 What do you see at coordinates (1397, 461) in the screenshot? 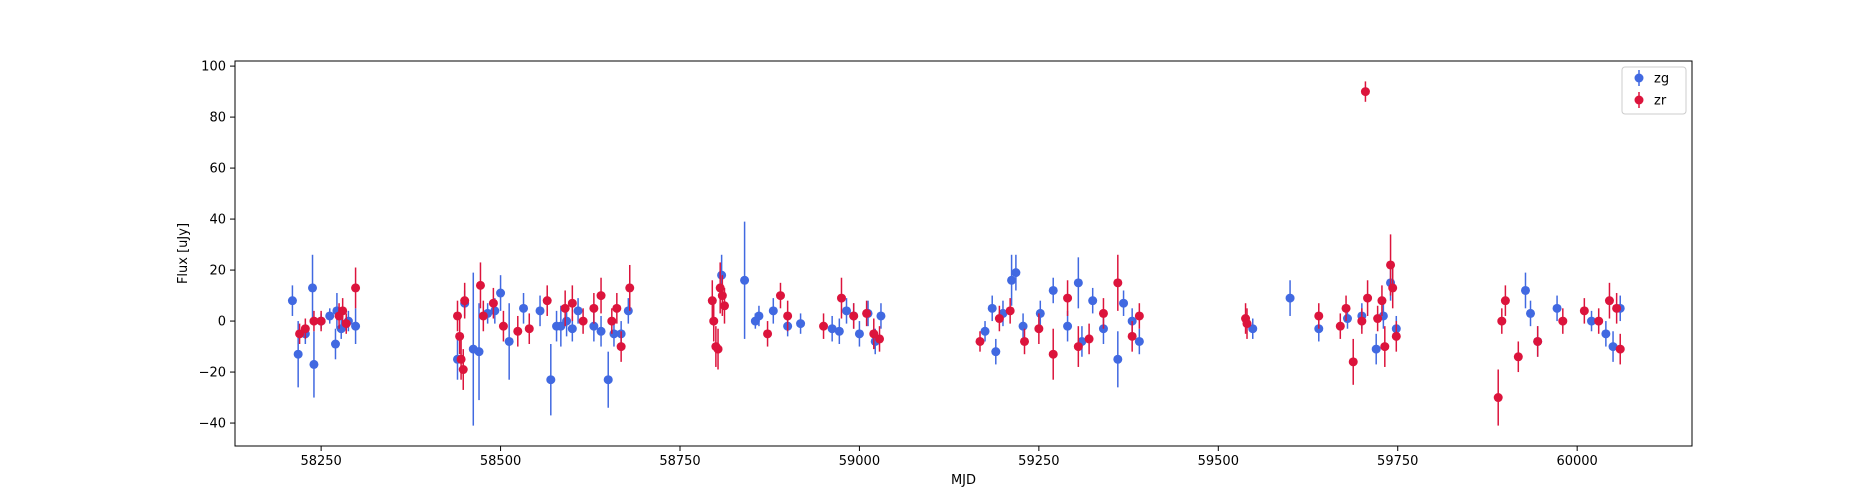
I see `x-tick-label: 59750` at bounding box center [1397, 461].